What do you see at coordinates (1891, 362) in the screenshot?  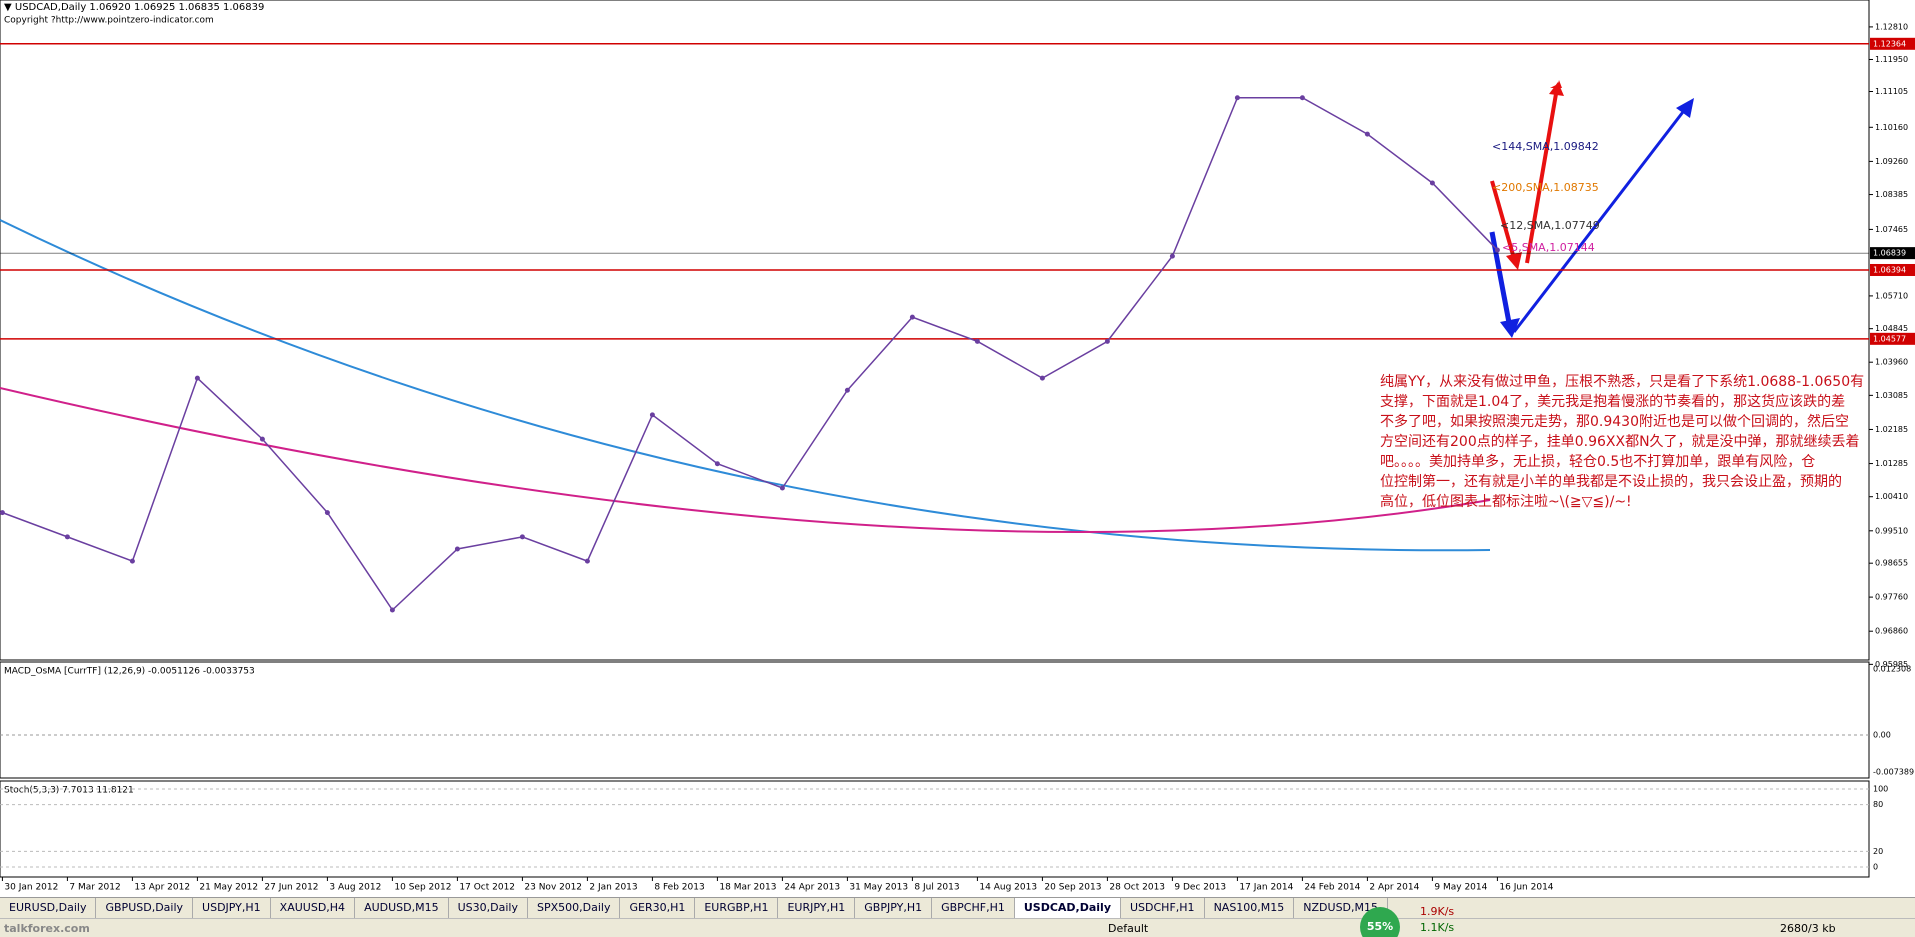 I see `y-tick-label: 1.03960` at bounding box center [1891, 362].